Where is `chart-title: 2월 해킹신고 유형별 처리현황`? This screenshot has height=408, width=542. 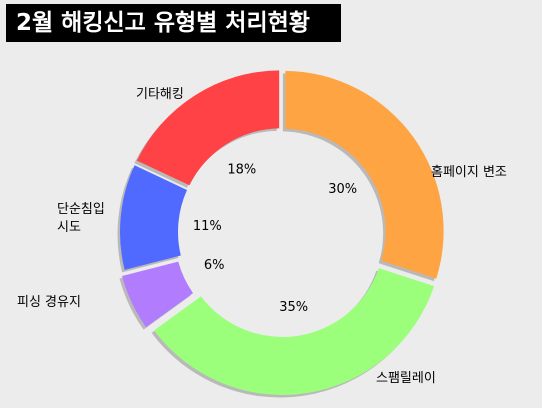
chart-title: 2월 해킹신고 유형별 처리현황 is located at coordinates (163, 23).